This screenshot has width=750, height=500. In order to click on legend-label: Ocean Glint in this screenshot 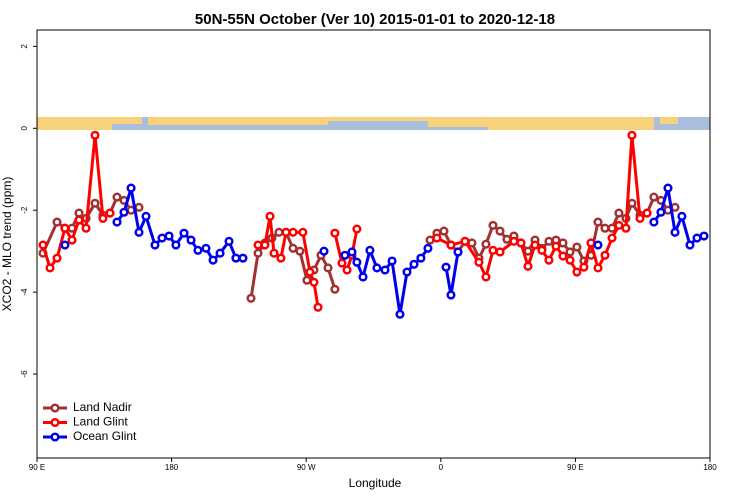, I will do `click(105, 436)`.